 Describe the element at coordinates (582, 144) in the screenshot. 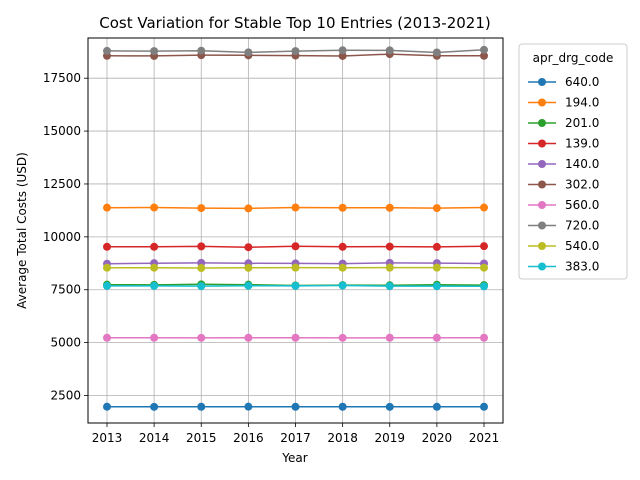

I see `legend-label: 139.0` at that location.